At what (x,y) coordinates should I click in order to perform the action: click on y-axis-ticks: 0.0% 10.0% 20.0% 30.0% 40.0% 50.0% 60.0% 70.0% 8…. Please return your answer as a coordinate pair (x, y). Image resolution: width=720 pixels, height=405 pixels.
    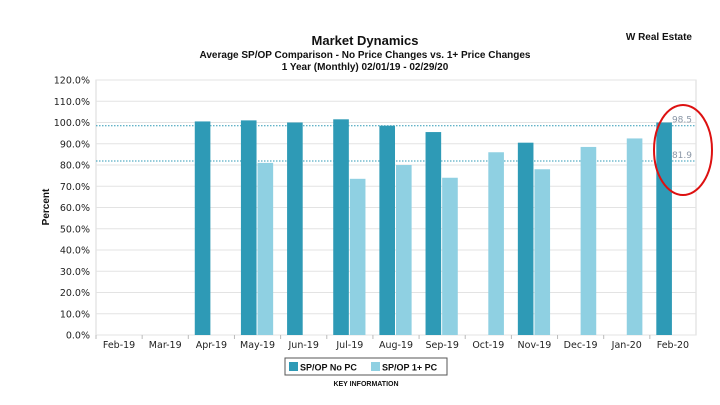
    Looking at the image, I should click on (72, 209).